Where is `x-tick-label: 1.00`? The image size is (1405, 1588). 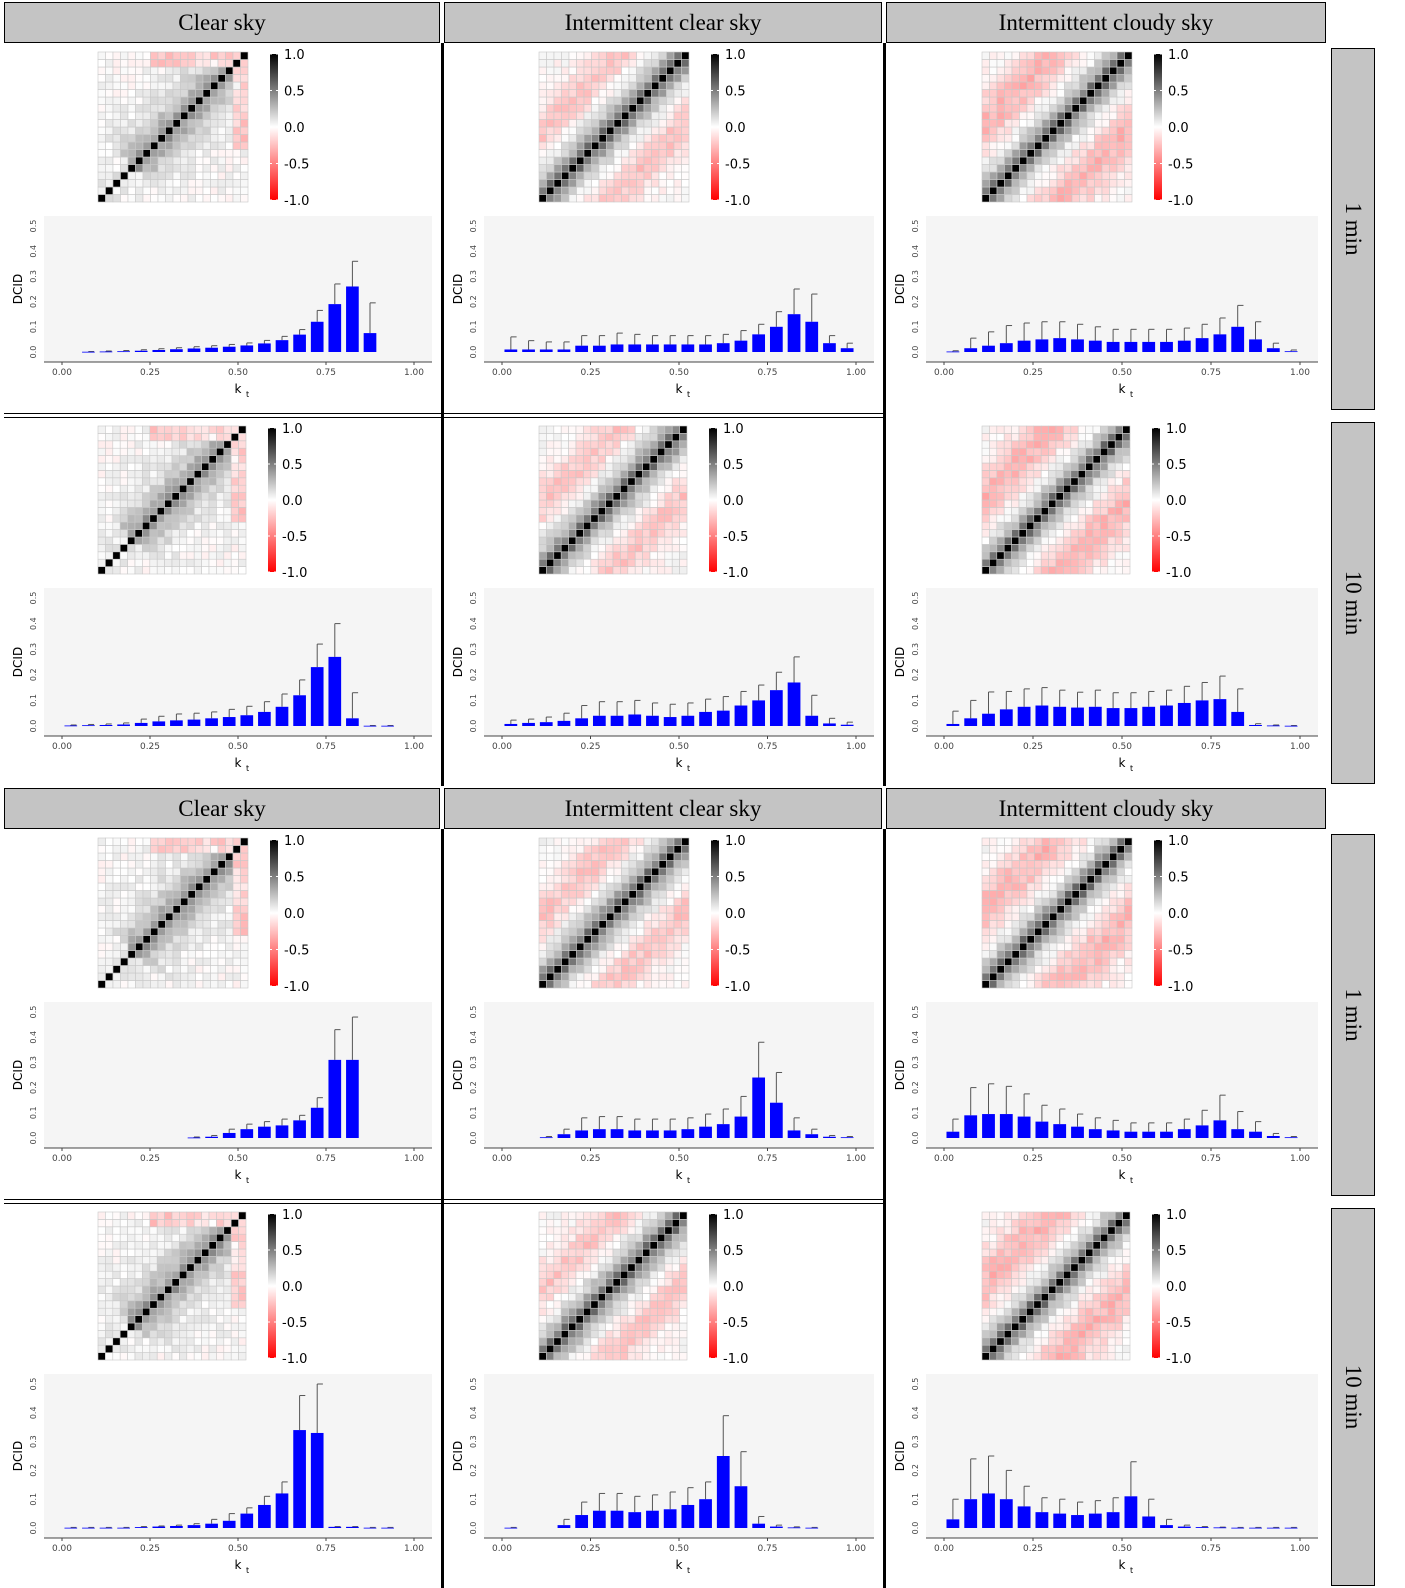 x-tick-label: 1.00 is located at coordinates (856, 747).